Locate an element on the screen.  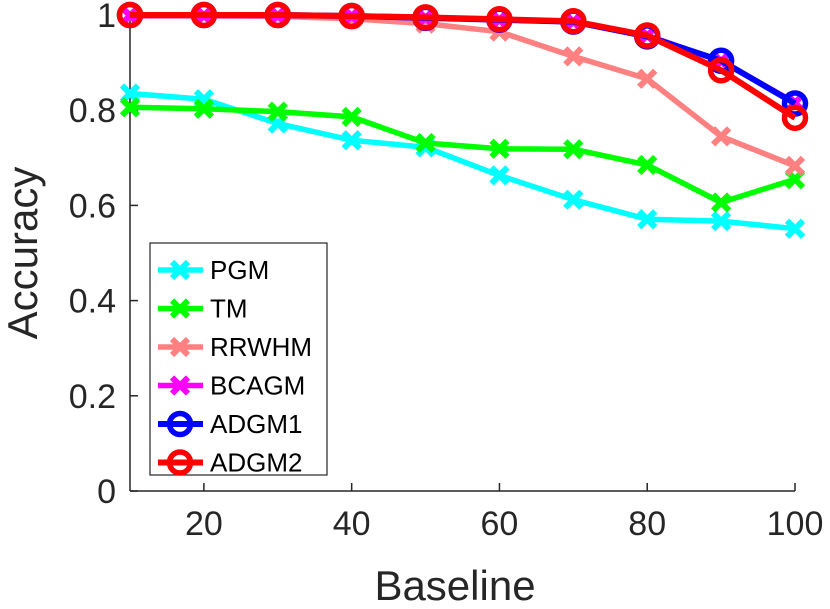
y-ticks: 0 0.2 0.4 0.6 0.8 1 is located at coordinates (103, 255).